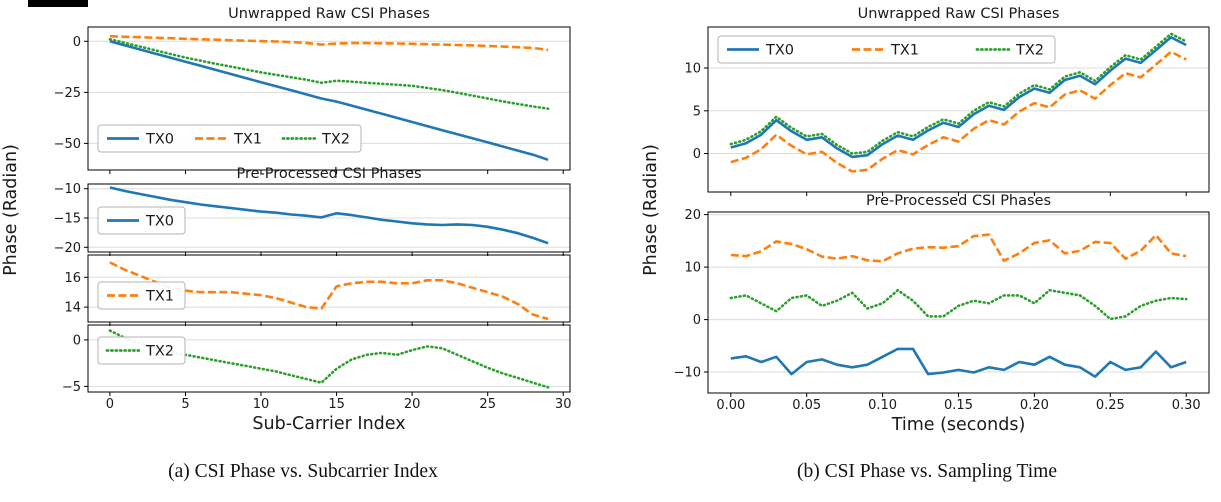 The height and width of the screenshot is (502, 1221). What do you see at coordinates (336, 404) in the screenshot?
I see `xtick-label: 15` at bounding box center [336, 404].